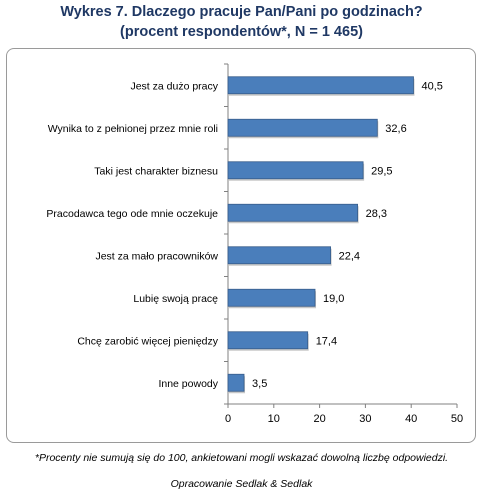 The width and height of the screenshot is (483, 495). What do you see at coordinates (319, 419) in the screenshot?
I see `x-tick-label: 20` at bounding box center [319, 419].